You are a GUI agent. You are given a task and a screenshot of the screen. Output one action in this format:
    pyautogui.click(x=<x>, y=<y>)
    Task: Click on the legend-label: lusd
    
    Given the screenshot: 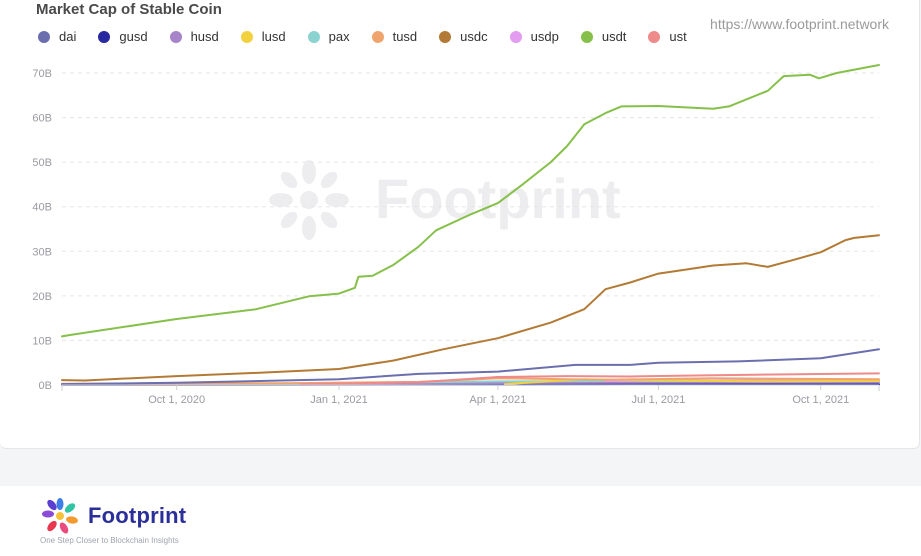 What is the action you would take?
    pyautogui.click(x=273, y=36)
    